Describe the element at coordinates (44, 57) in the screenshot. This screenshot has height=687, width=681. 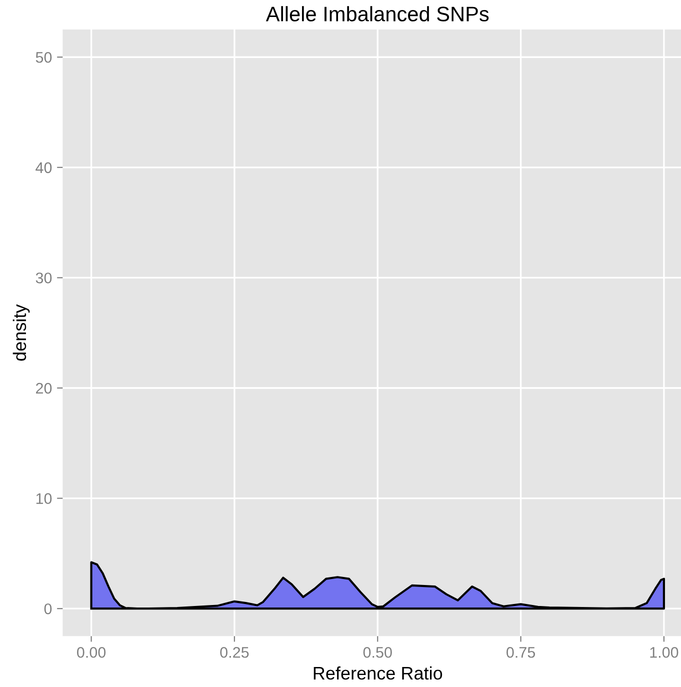
I see `y-tick-label: 50` at that location.